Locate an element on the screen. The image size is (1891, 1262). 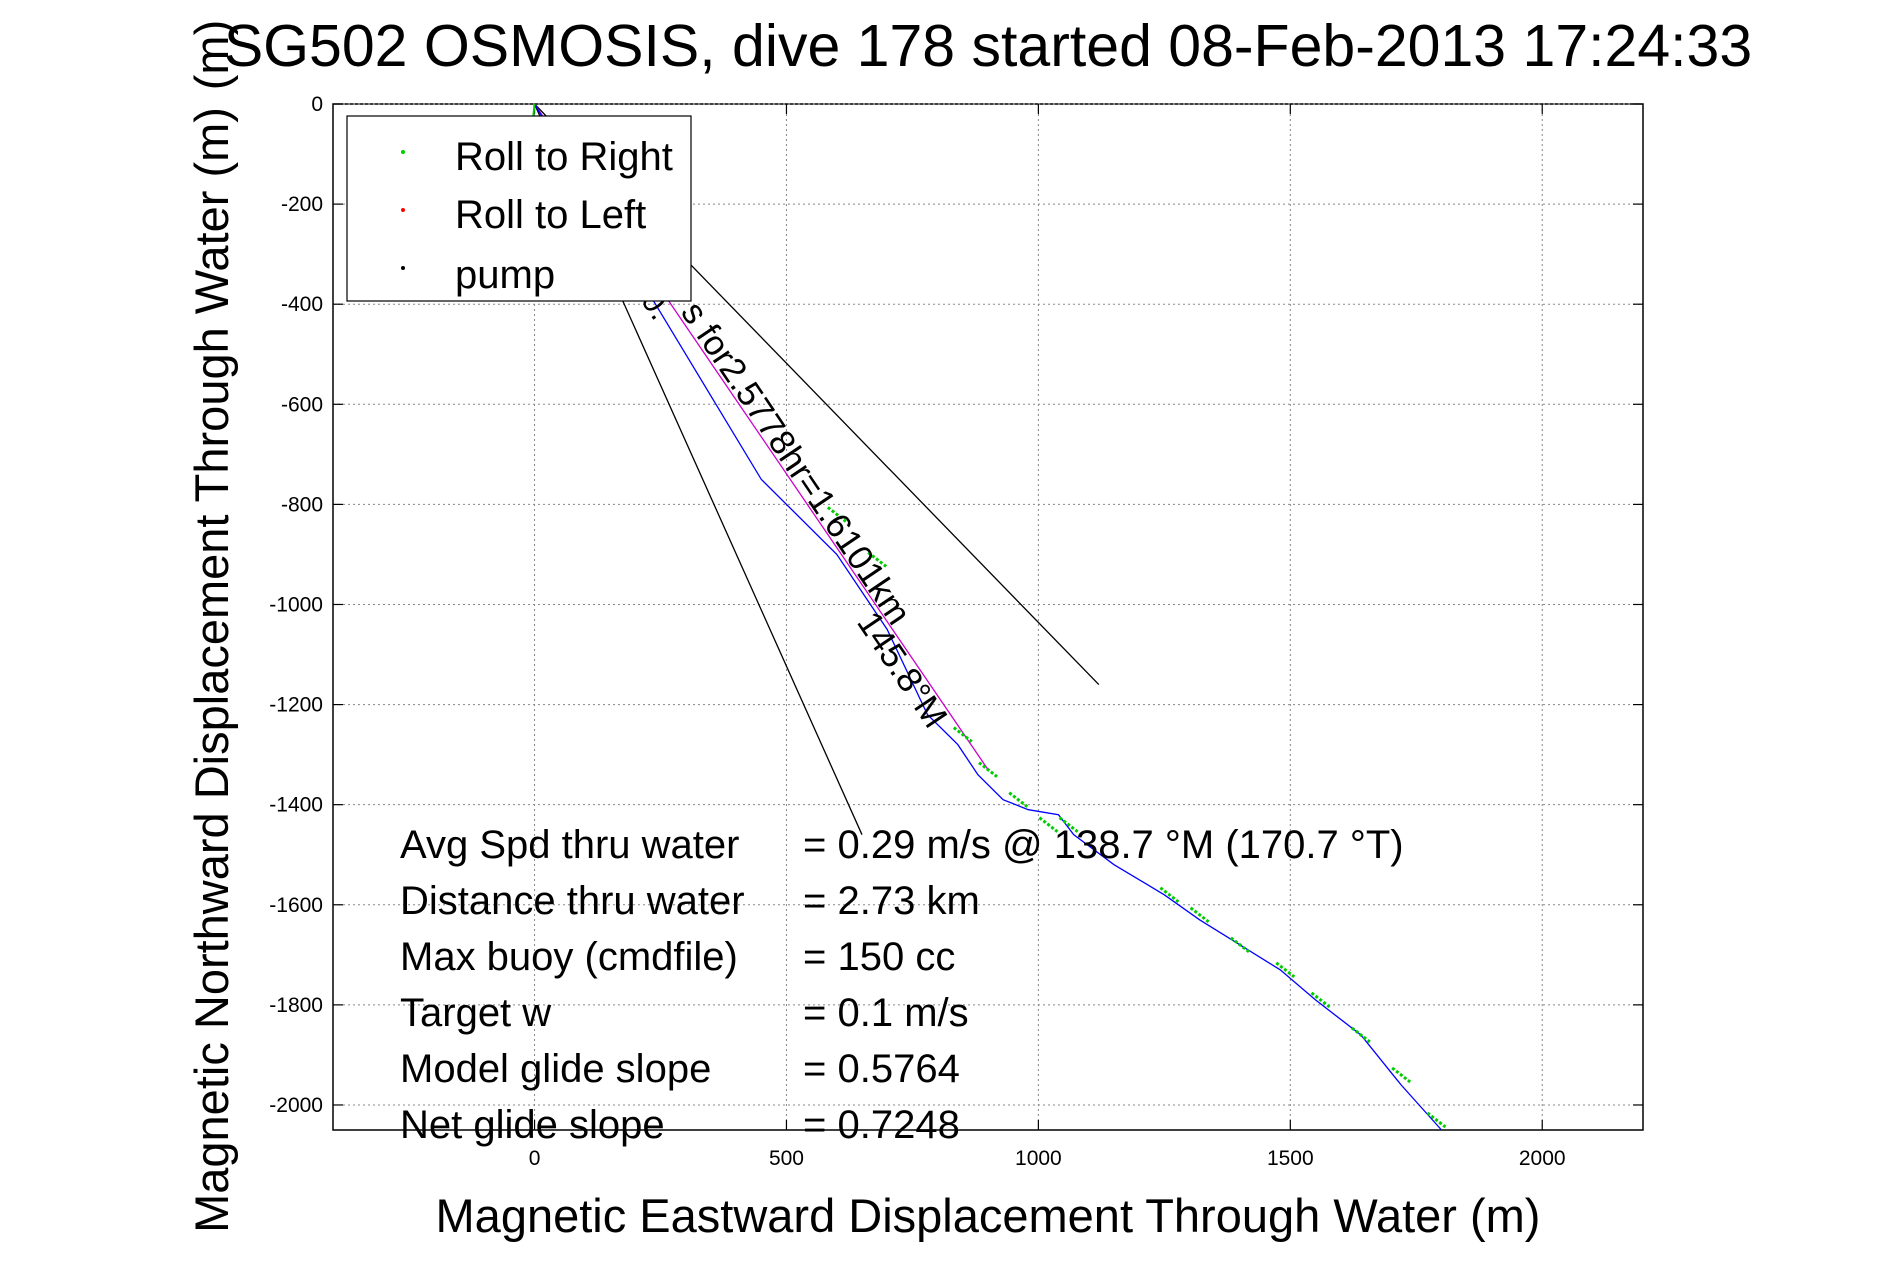
y-tick-label: -1000 is located at coordinates (296, 604).